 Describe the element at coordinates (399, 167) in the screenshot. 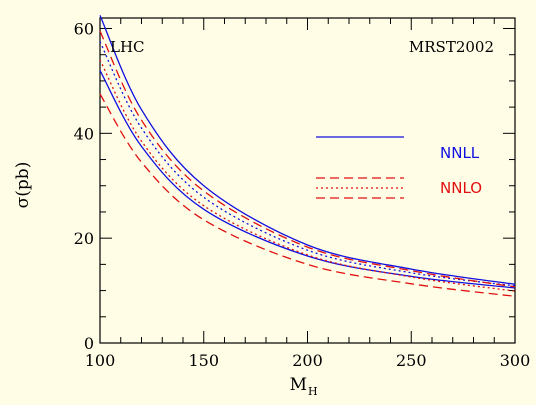

I see `legend: NNLL NNLO` at that location.